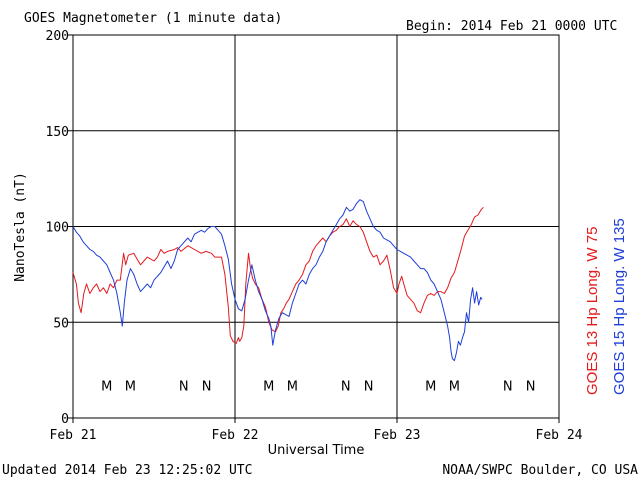 The image size is (640, 480). I want to click on marker-m-5: M, so click(292, 386).